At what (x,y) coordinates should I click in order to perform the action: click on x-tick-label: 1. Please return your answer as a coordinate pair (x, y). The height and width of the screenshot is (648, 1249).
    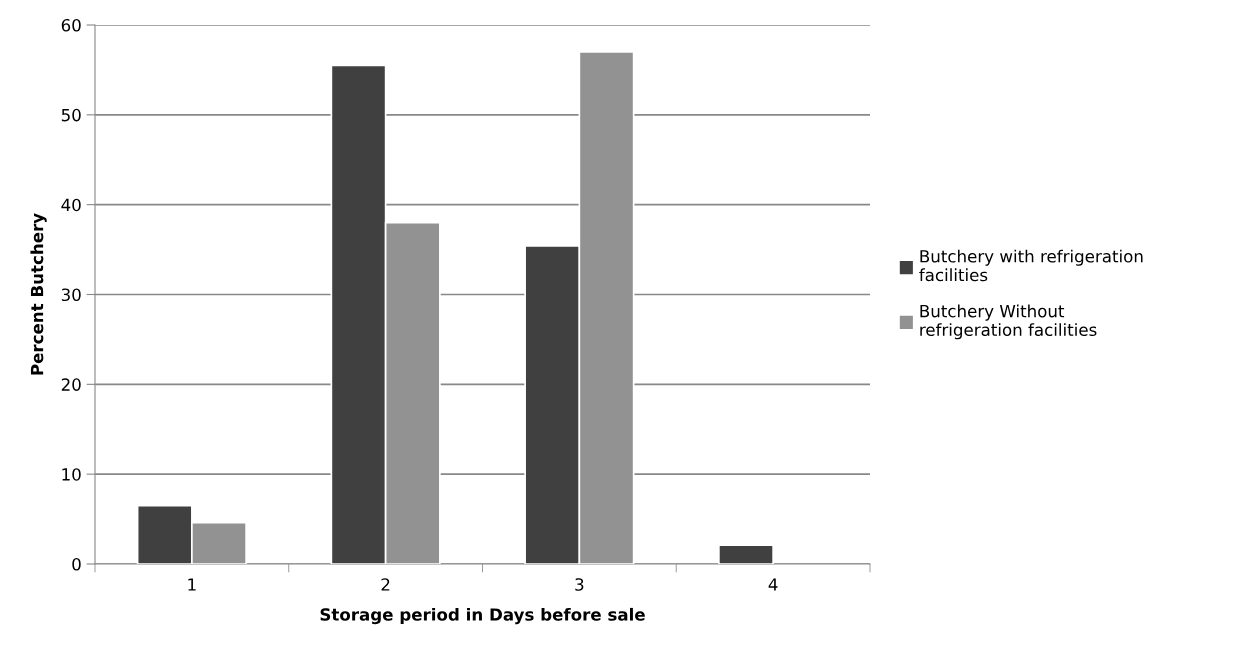
    Looking at the image, I should click on (192, 584).